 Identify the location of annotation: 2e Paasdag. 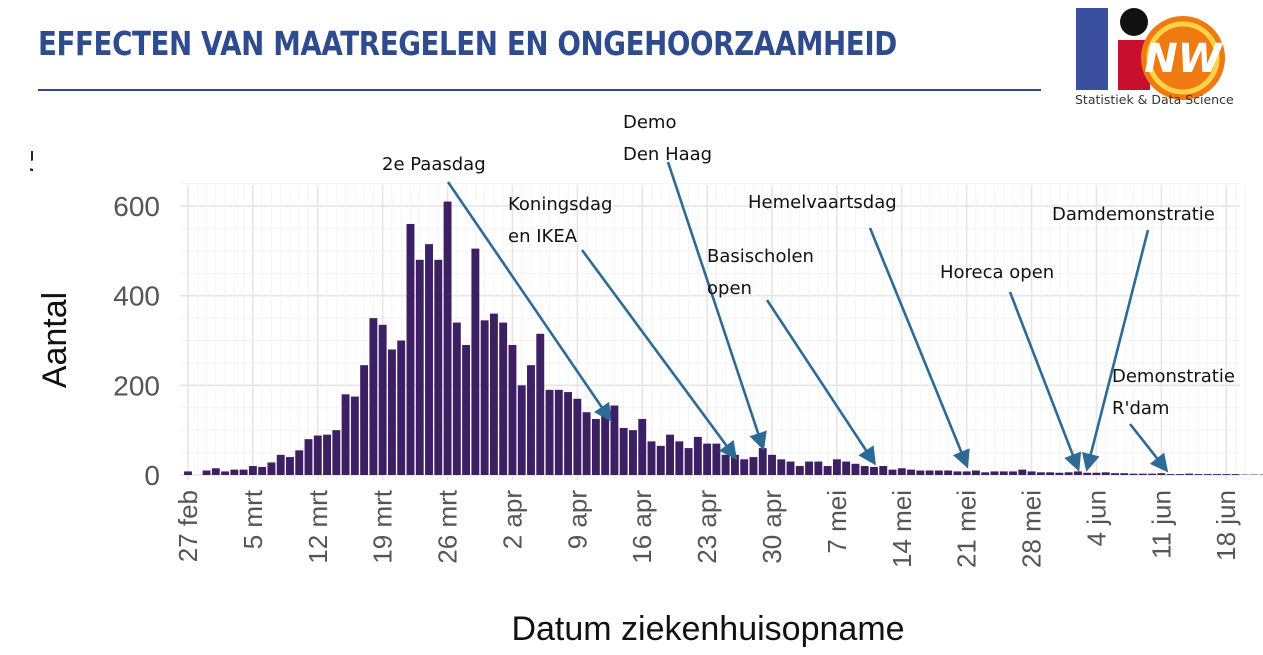
(497, 288).